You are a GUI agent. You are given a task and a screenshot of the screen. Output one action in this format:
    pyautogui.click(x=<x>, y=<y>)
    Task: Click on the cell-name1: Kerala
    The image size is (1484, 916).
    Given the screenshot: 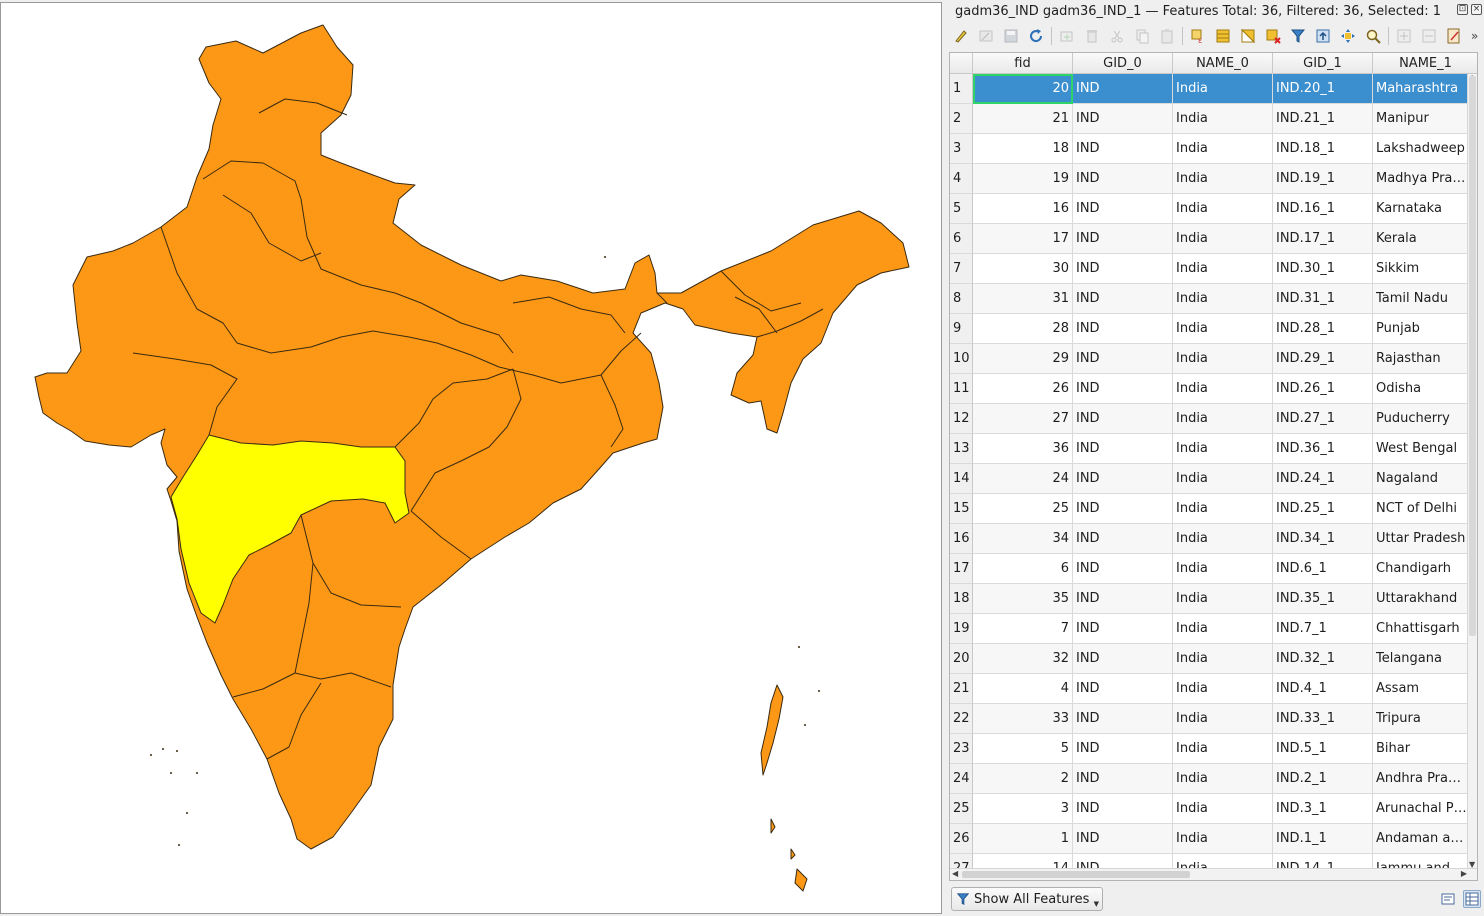 What is the action you would take?
    pyautogui.click(x=1421, y=239)
    